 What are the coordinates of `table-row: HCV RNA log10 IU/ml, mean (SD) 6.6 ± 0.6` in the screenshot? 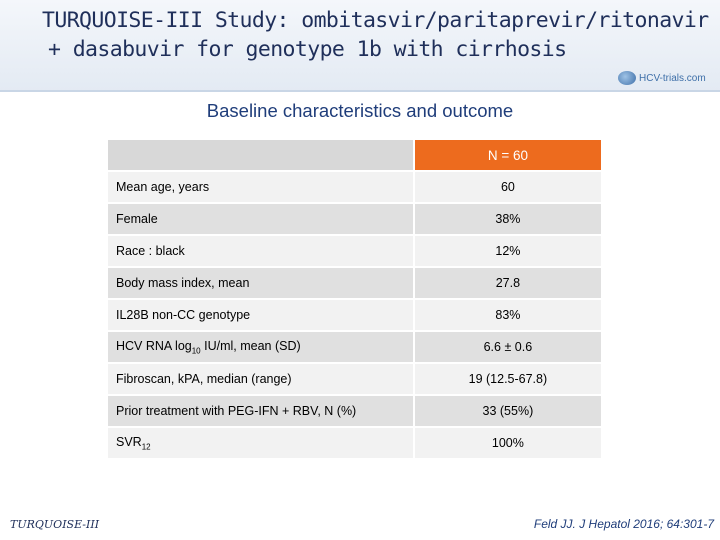 It's located at (354, 347).